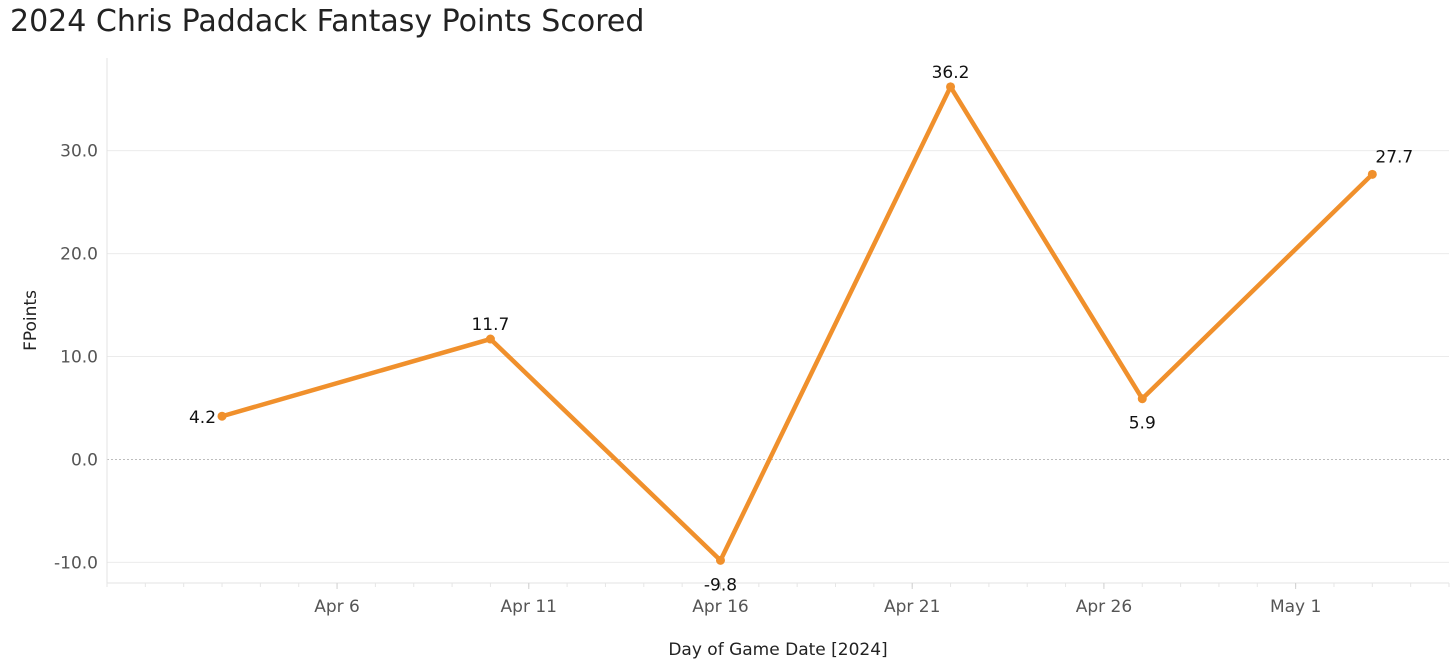  Describe the element at coordinates (490, 325) in the screenshot. I see `data-label: 11.7` at that location.